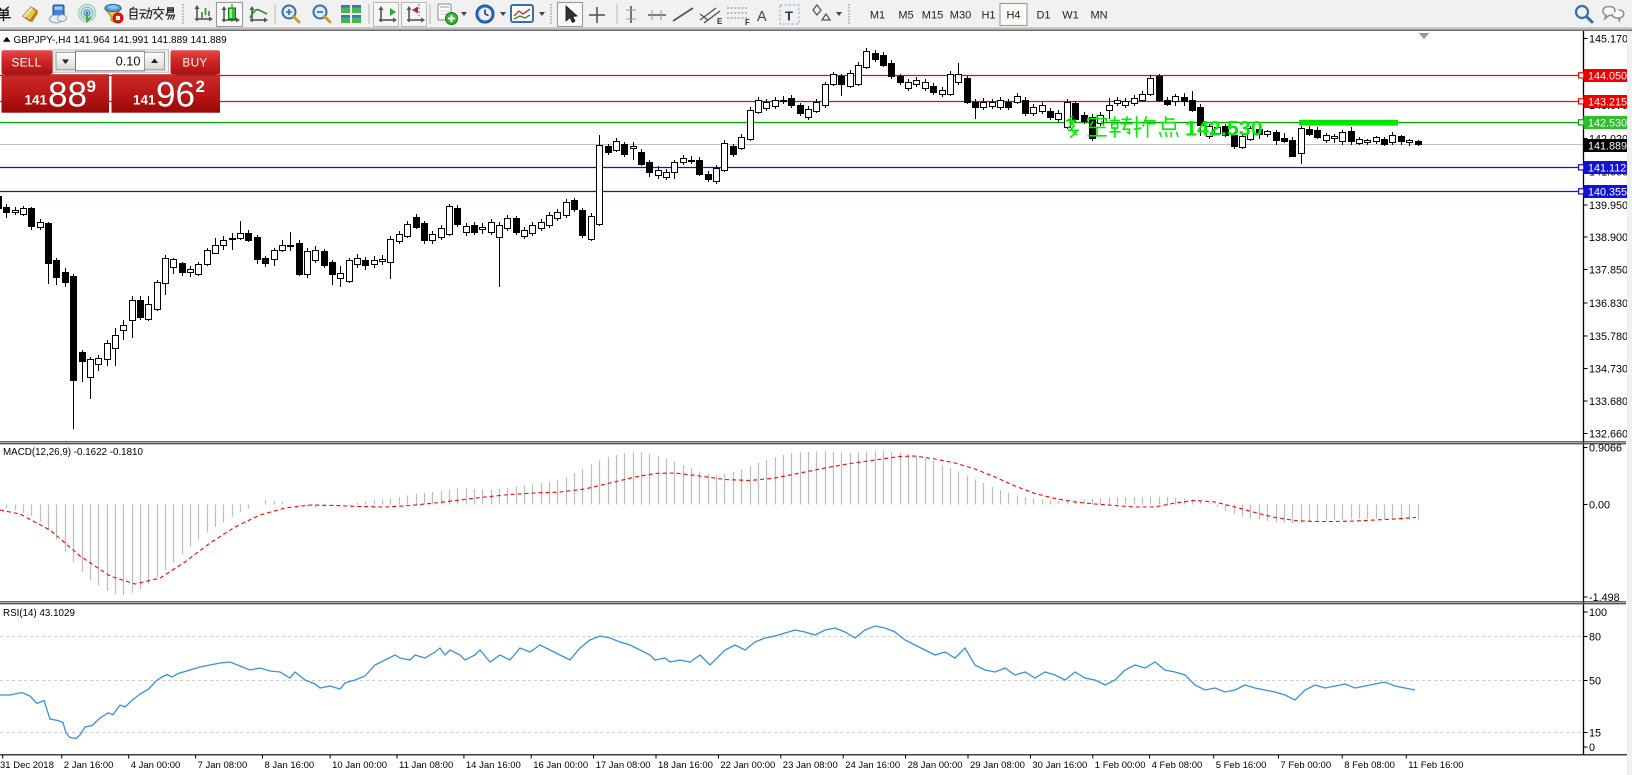  What do you see at coordinates (1608, 369) in the screenshot?
I see `svg-text: 134.730` at bounding box center [1608, 369].